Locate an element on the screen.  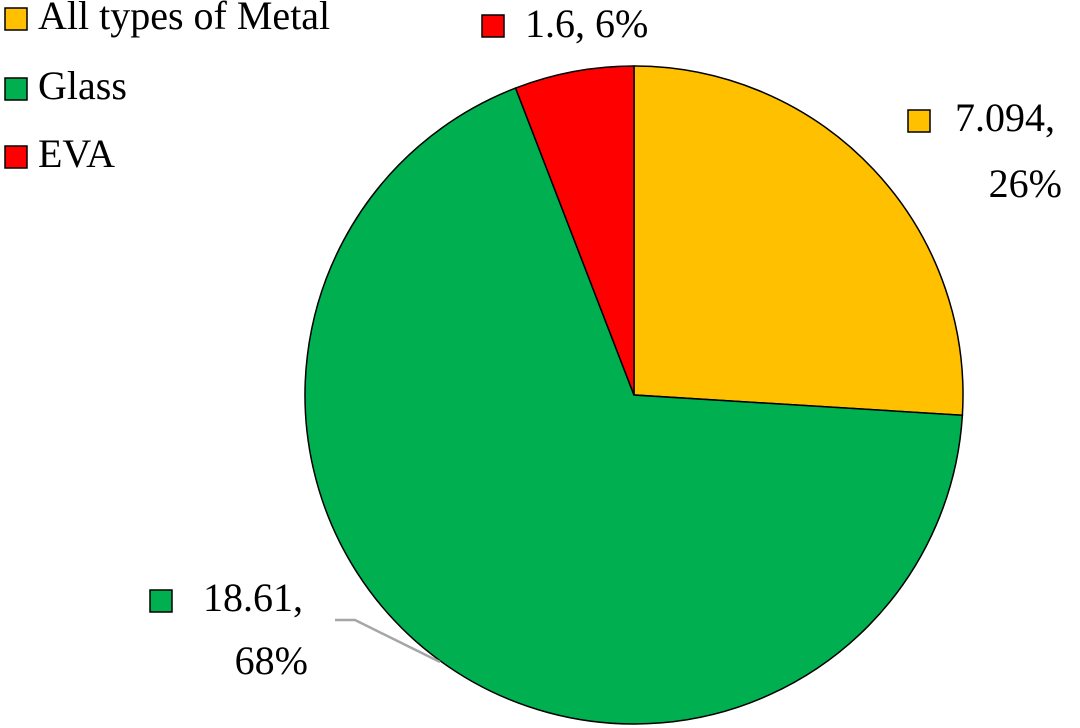
data-label: 1.6, 6% is located at coordinates (586, 23).